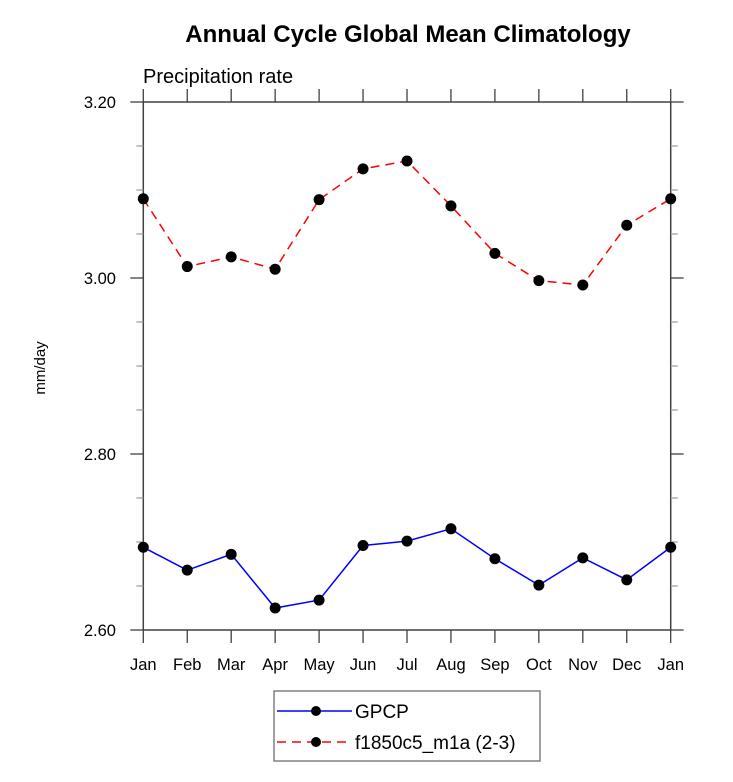 The width and height of the screenshot is (733, 782). What do you see at coordinates (100, 455) in the screenshot?
I see `y-tick-label: 2.80` at bounding box center [100, 455].